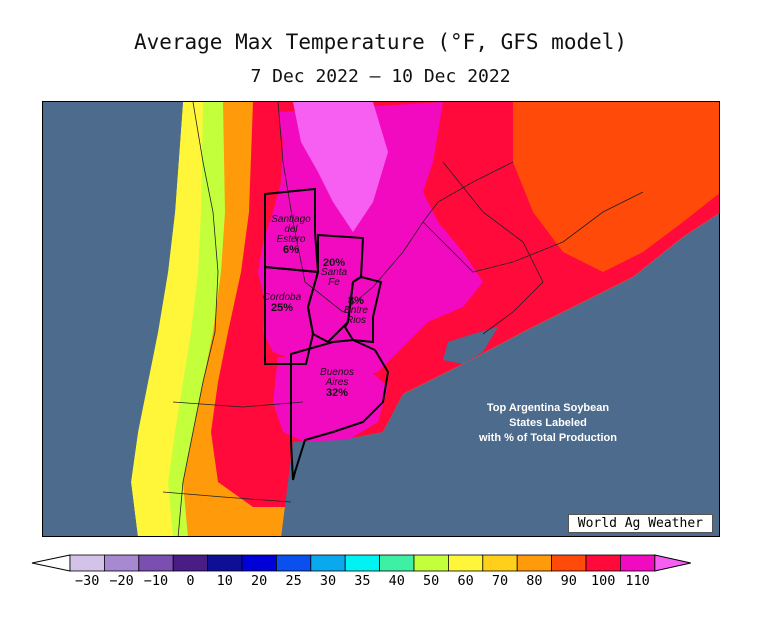  What do you see at coordinates (380, 578) in the screenshot?
I see `color-legend: −30 −20 −10 0 10 20 25 30 35 40 50 60 70 80 90 100 110` at bounding box center [380, 578].